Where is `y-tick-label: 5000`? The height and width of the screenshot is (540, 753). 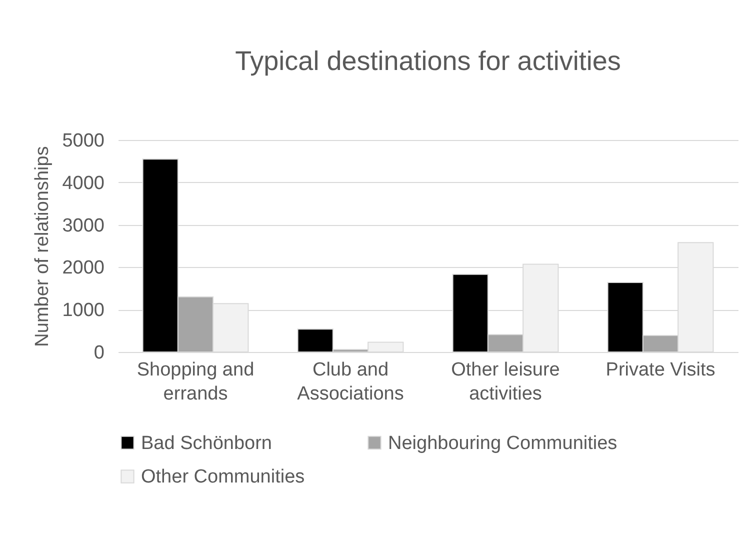 y-tick-label: 5000 is located at coordinates (83, 141).